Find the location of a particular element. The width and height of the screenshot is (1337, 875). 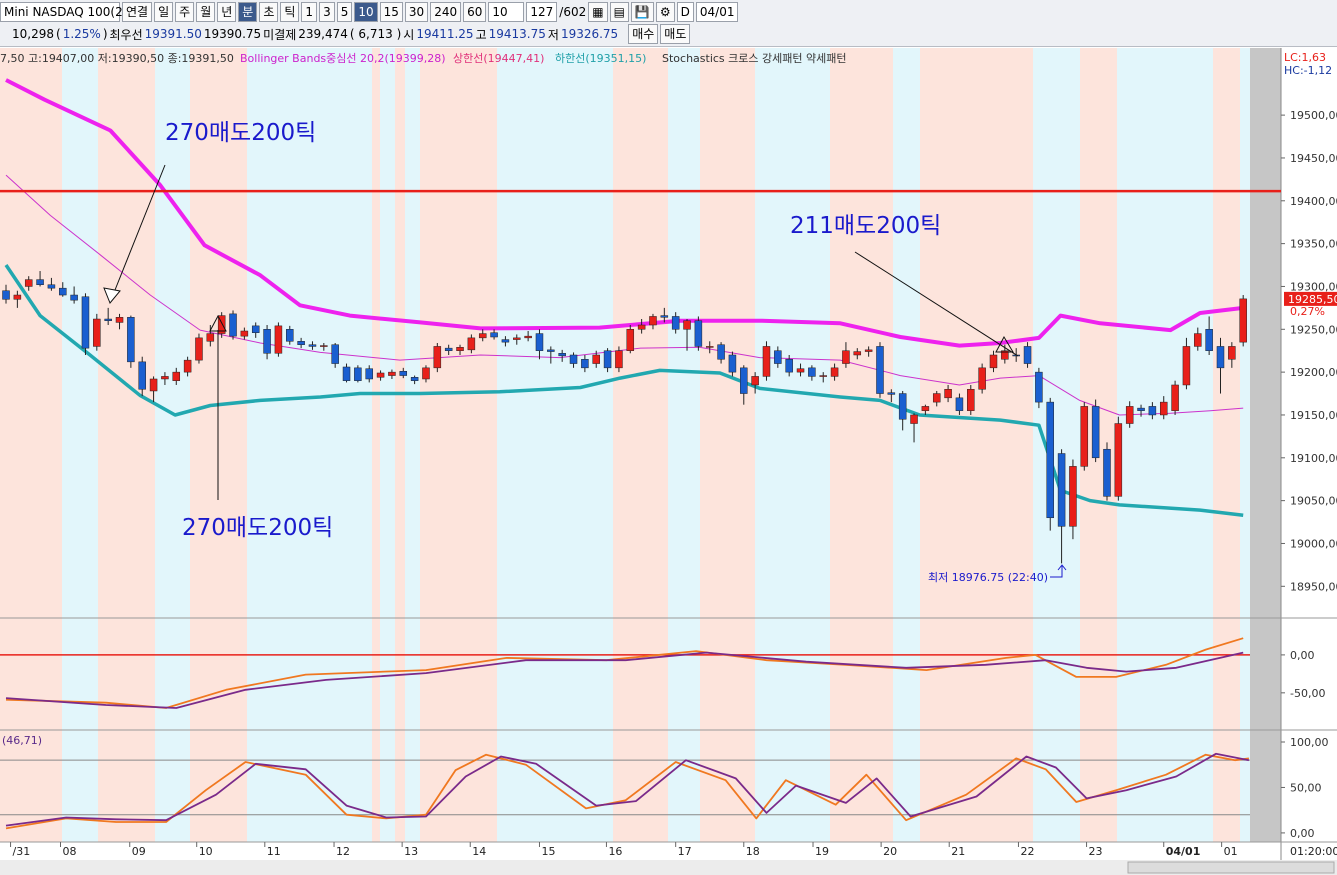

y-tick-label: 19050,00 is located at coordinates (1313, 501).